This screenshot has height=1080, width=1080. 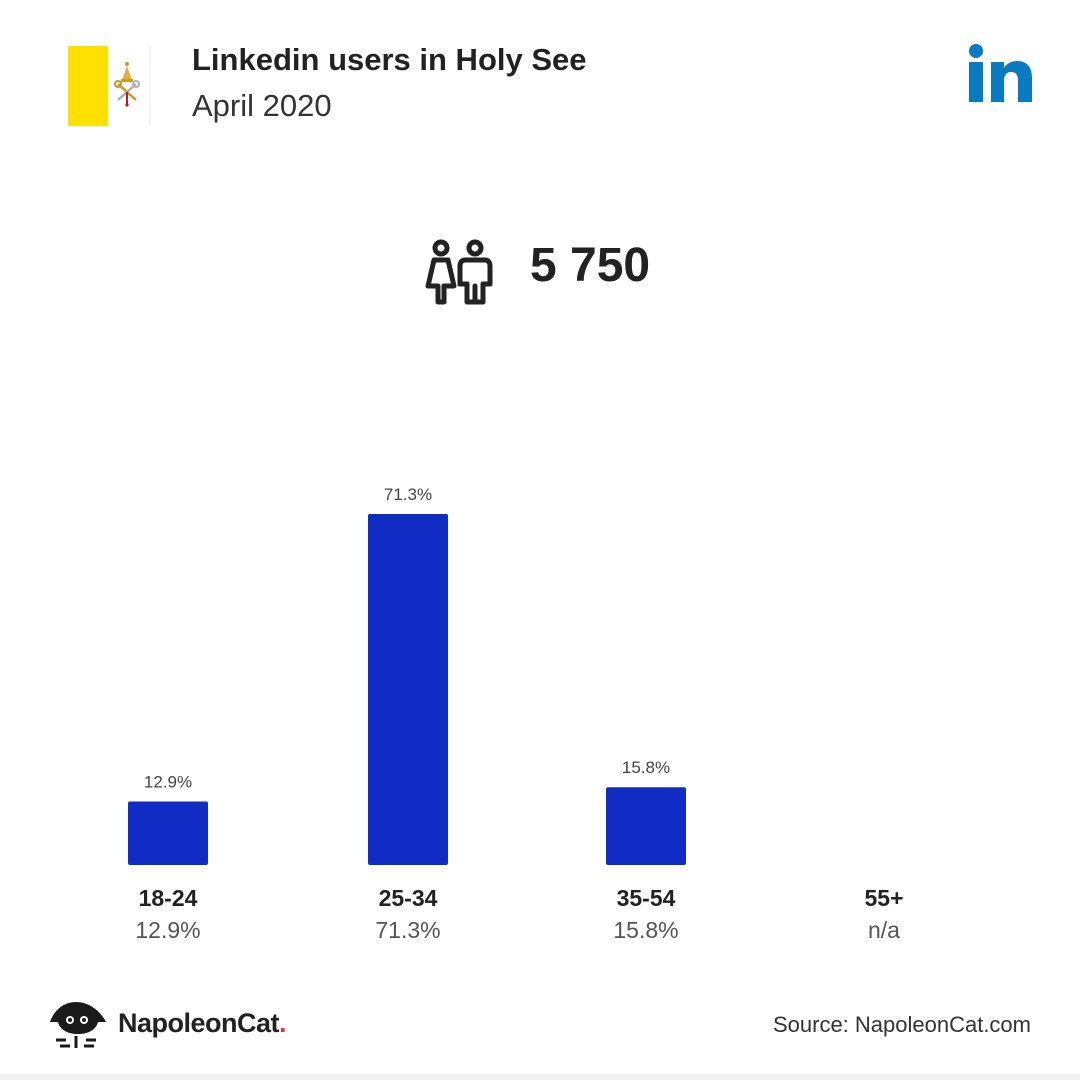 What do you see at coordinates (646, 898) in the screenshot?
I see `category-label: 35-54` at bounding box center [646, 898].